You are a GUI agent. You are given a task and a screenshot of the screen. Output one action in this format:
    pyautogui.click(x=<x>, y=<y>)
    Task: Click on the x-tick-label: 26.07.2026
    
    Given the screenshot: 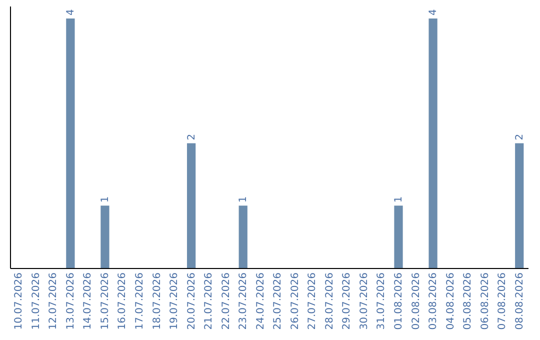 What is the action you would take?
    pyautogui.click(x=295, y=301)
    